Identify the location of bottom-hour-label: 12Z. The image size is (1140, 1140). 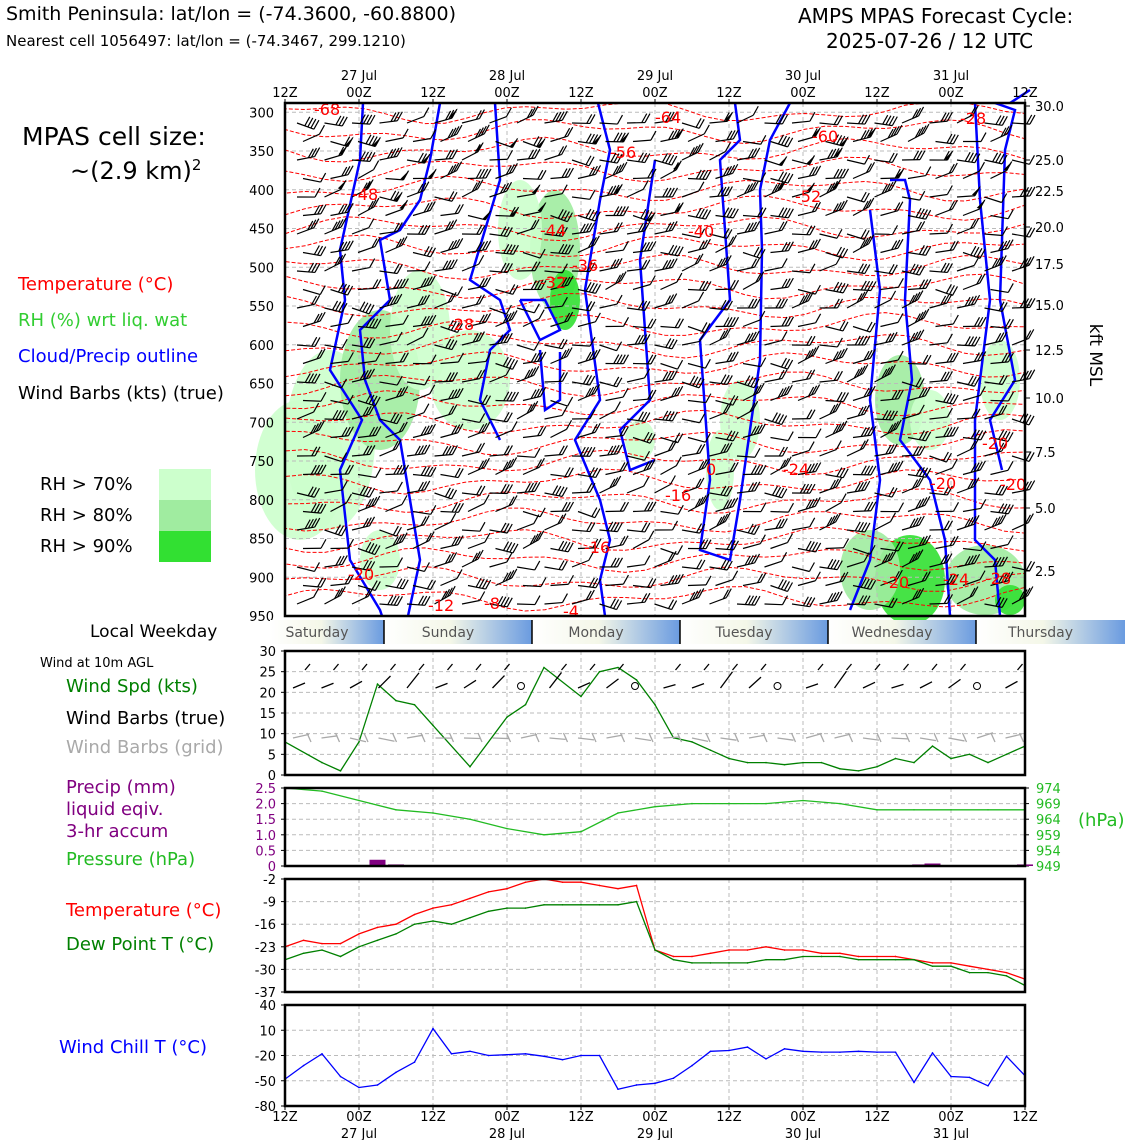
(1025, 1117).